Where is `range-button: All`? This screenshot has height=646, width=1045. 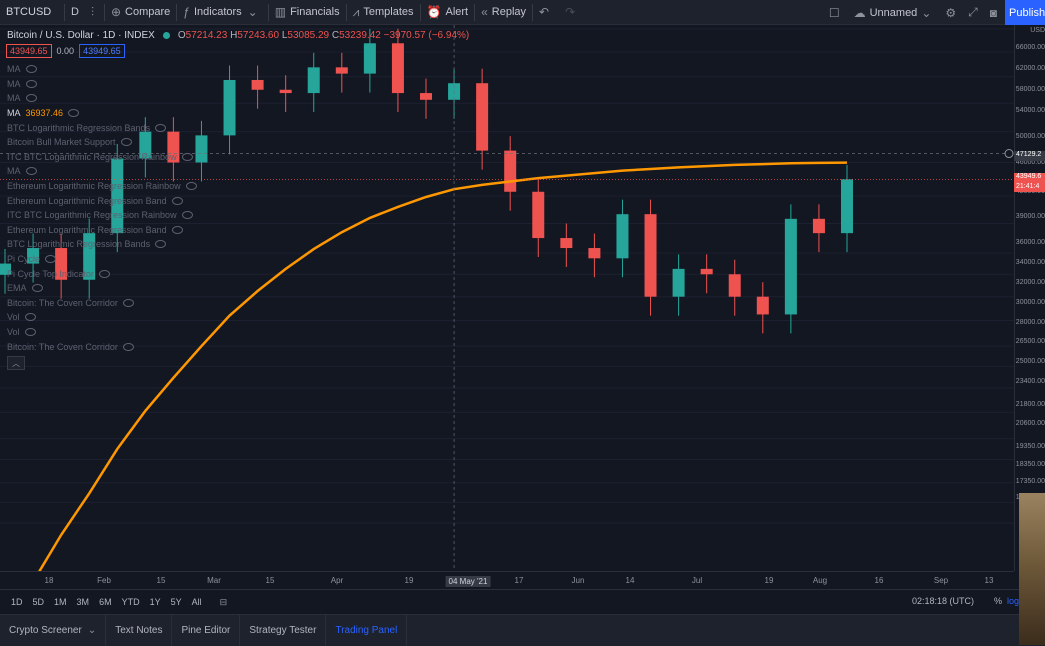
range-button: All is located at coordinates (196, 602).